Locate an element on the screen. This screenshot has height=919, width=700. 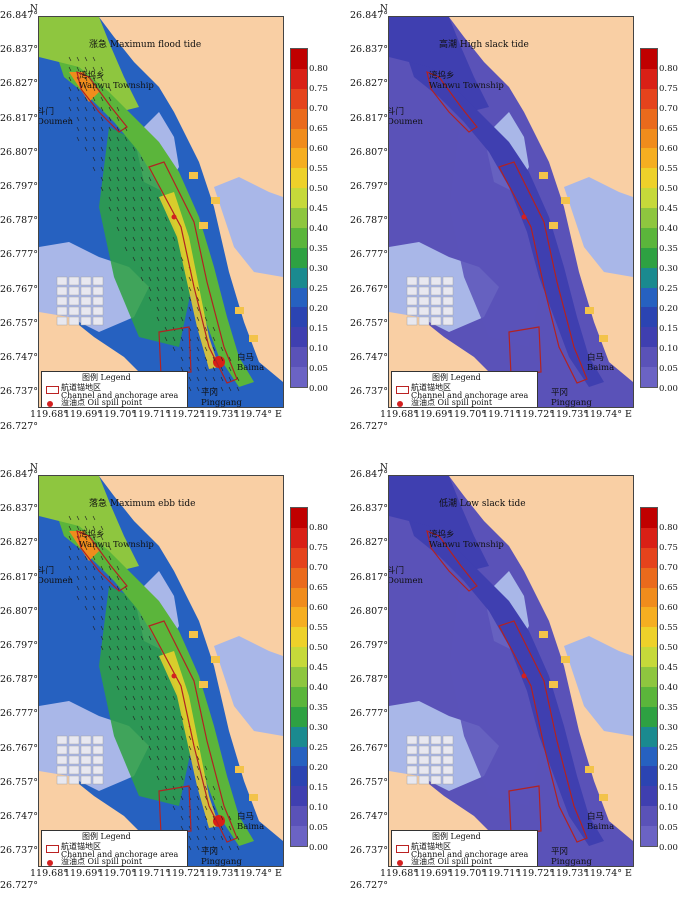
place-label-wanwu: 湾坞乡 Wanwu Township is located at coordinates (116, 81).